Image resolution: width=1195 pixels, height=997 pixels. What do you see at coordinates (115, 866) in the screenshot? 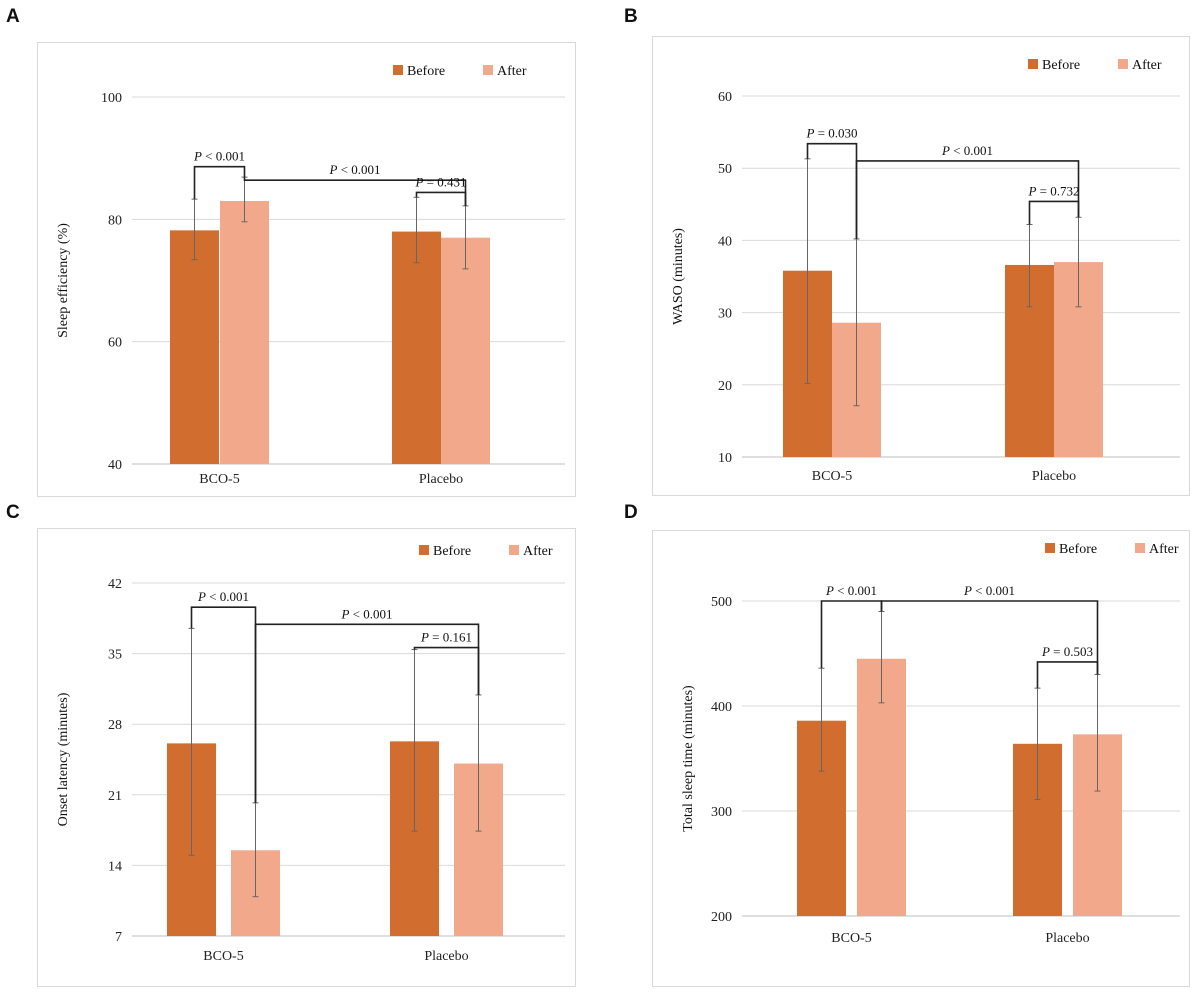
I see `y-tick-label: 14` at bounding box center [115, 866].